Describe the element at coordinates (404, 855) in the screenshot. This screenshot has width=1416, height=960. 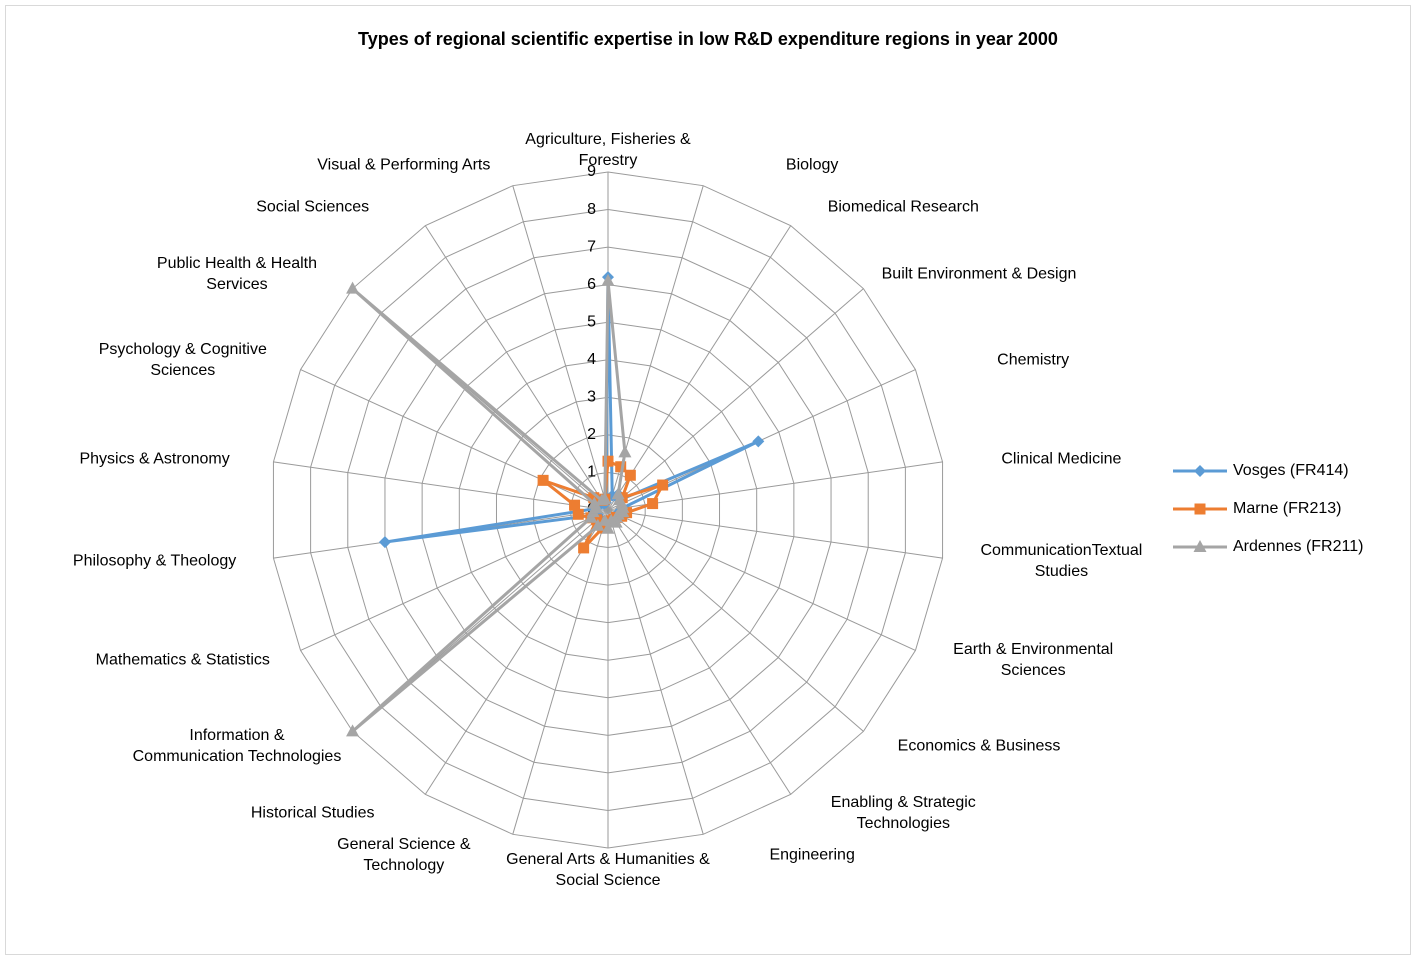
I see `category-label: General Science & Technology` at that location.